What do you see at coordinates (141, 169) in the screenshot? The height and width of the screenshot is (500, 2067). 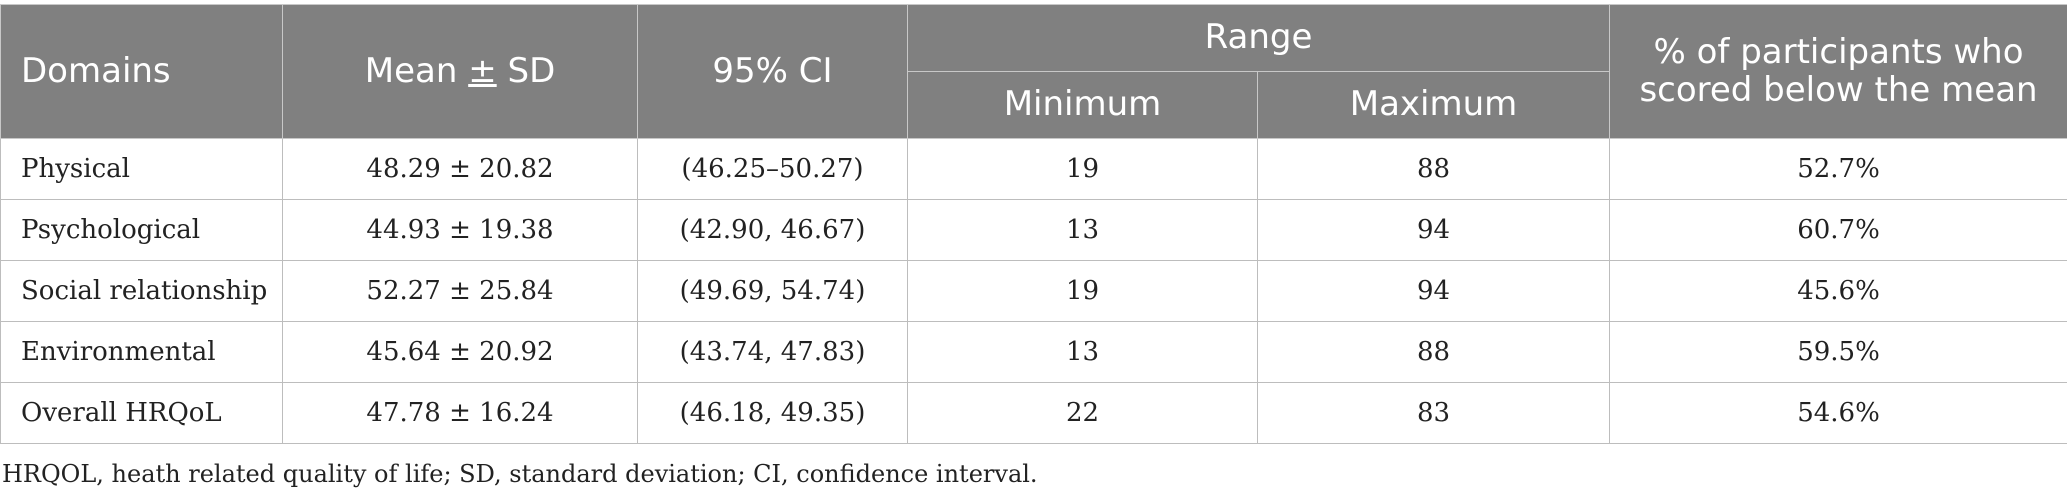 I see `cell-domain: Physical` at bounding box center [141, 169].